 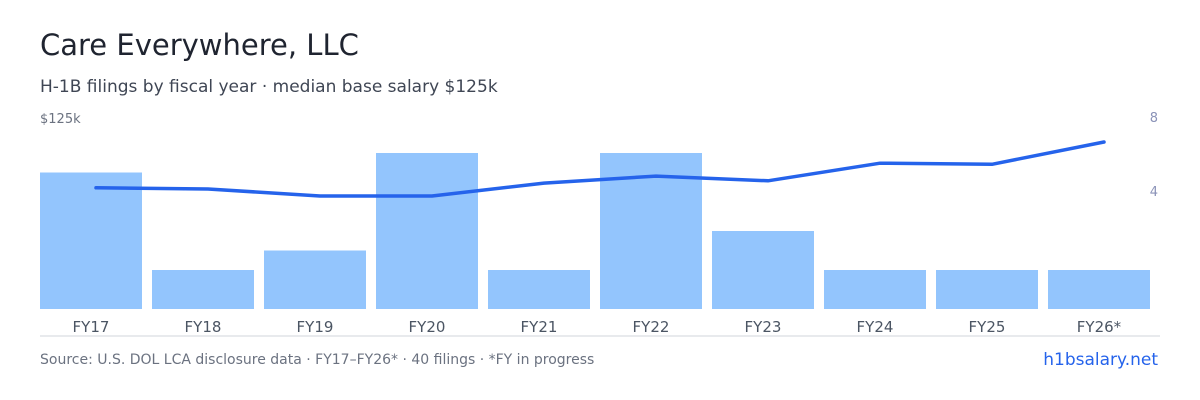 What do you see at coordinates (91, 327) in the screenshot?
I see `x-tick-label: FY17` at bounding box center [91, 327].